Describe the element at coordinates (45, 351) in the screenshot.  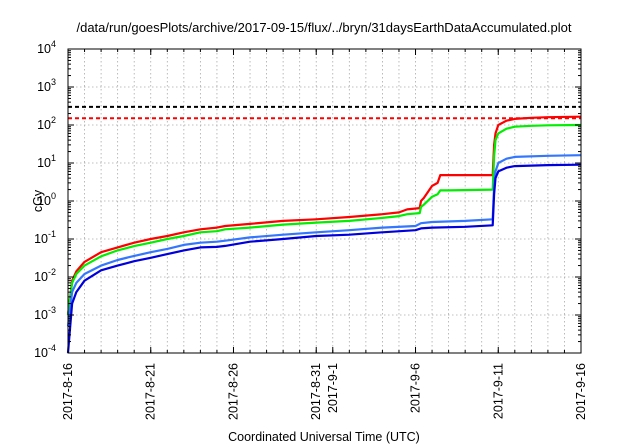
I see `y-tick-label: 10⁻⁴` at that location.